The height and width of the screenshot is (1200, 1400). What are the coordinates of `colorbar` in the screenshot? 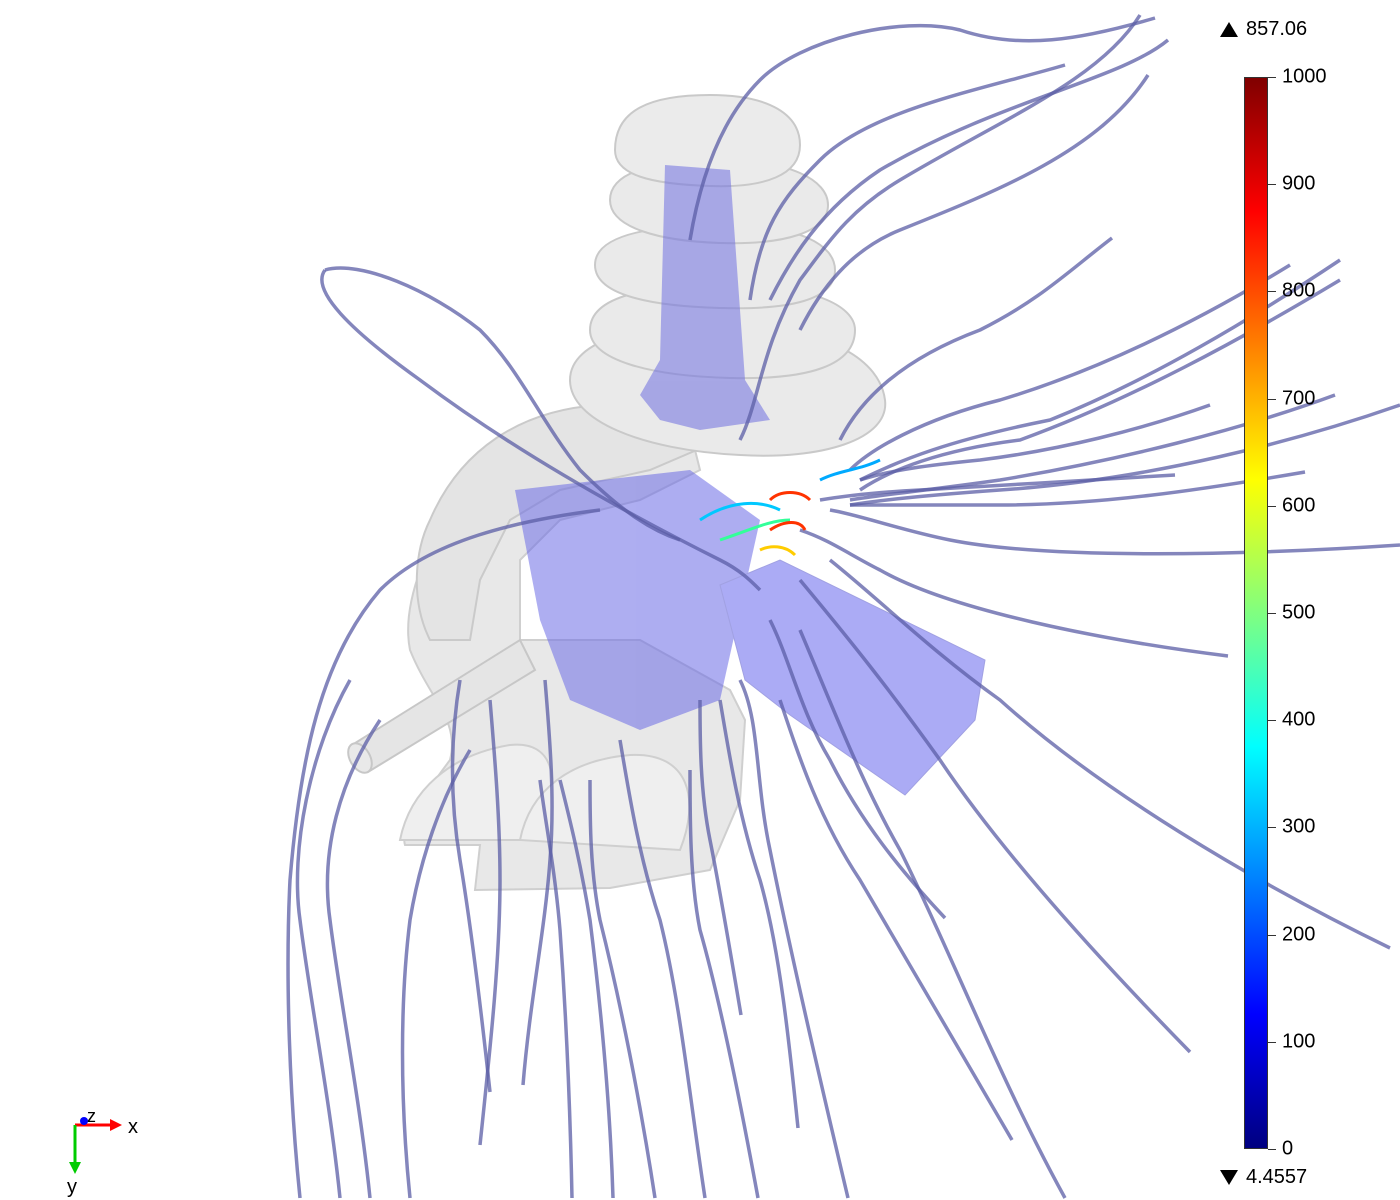 It's located at (1256, 613).